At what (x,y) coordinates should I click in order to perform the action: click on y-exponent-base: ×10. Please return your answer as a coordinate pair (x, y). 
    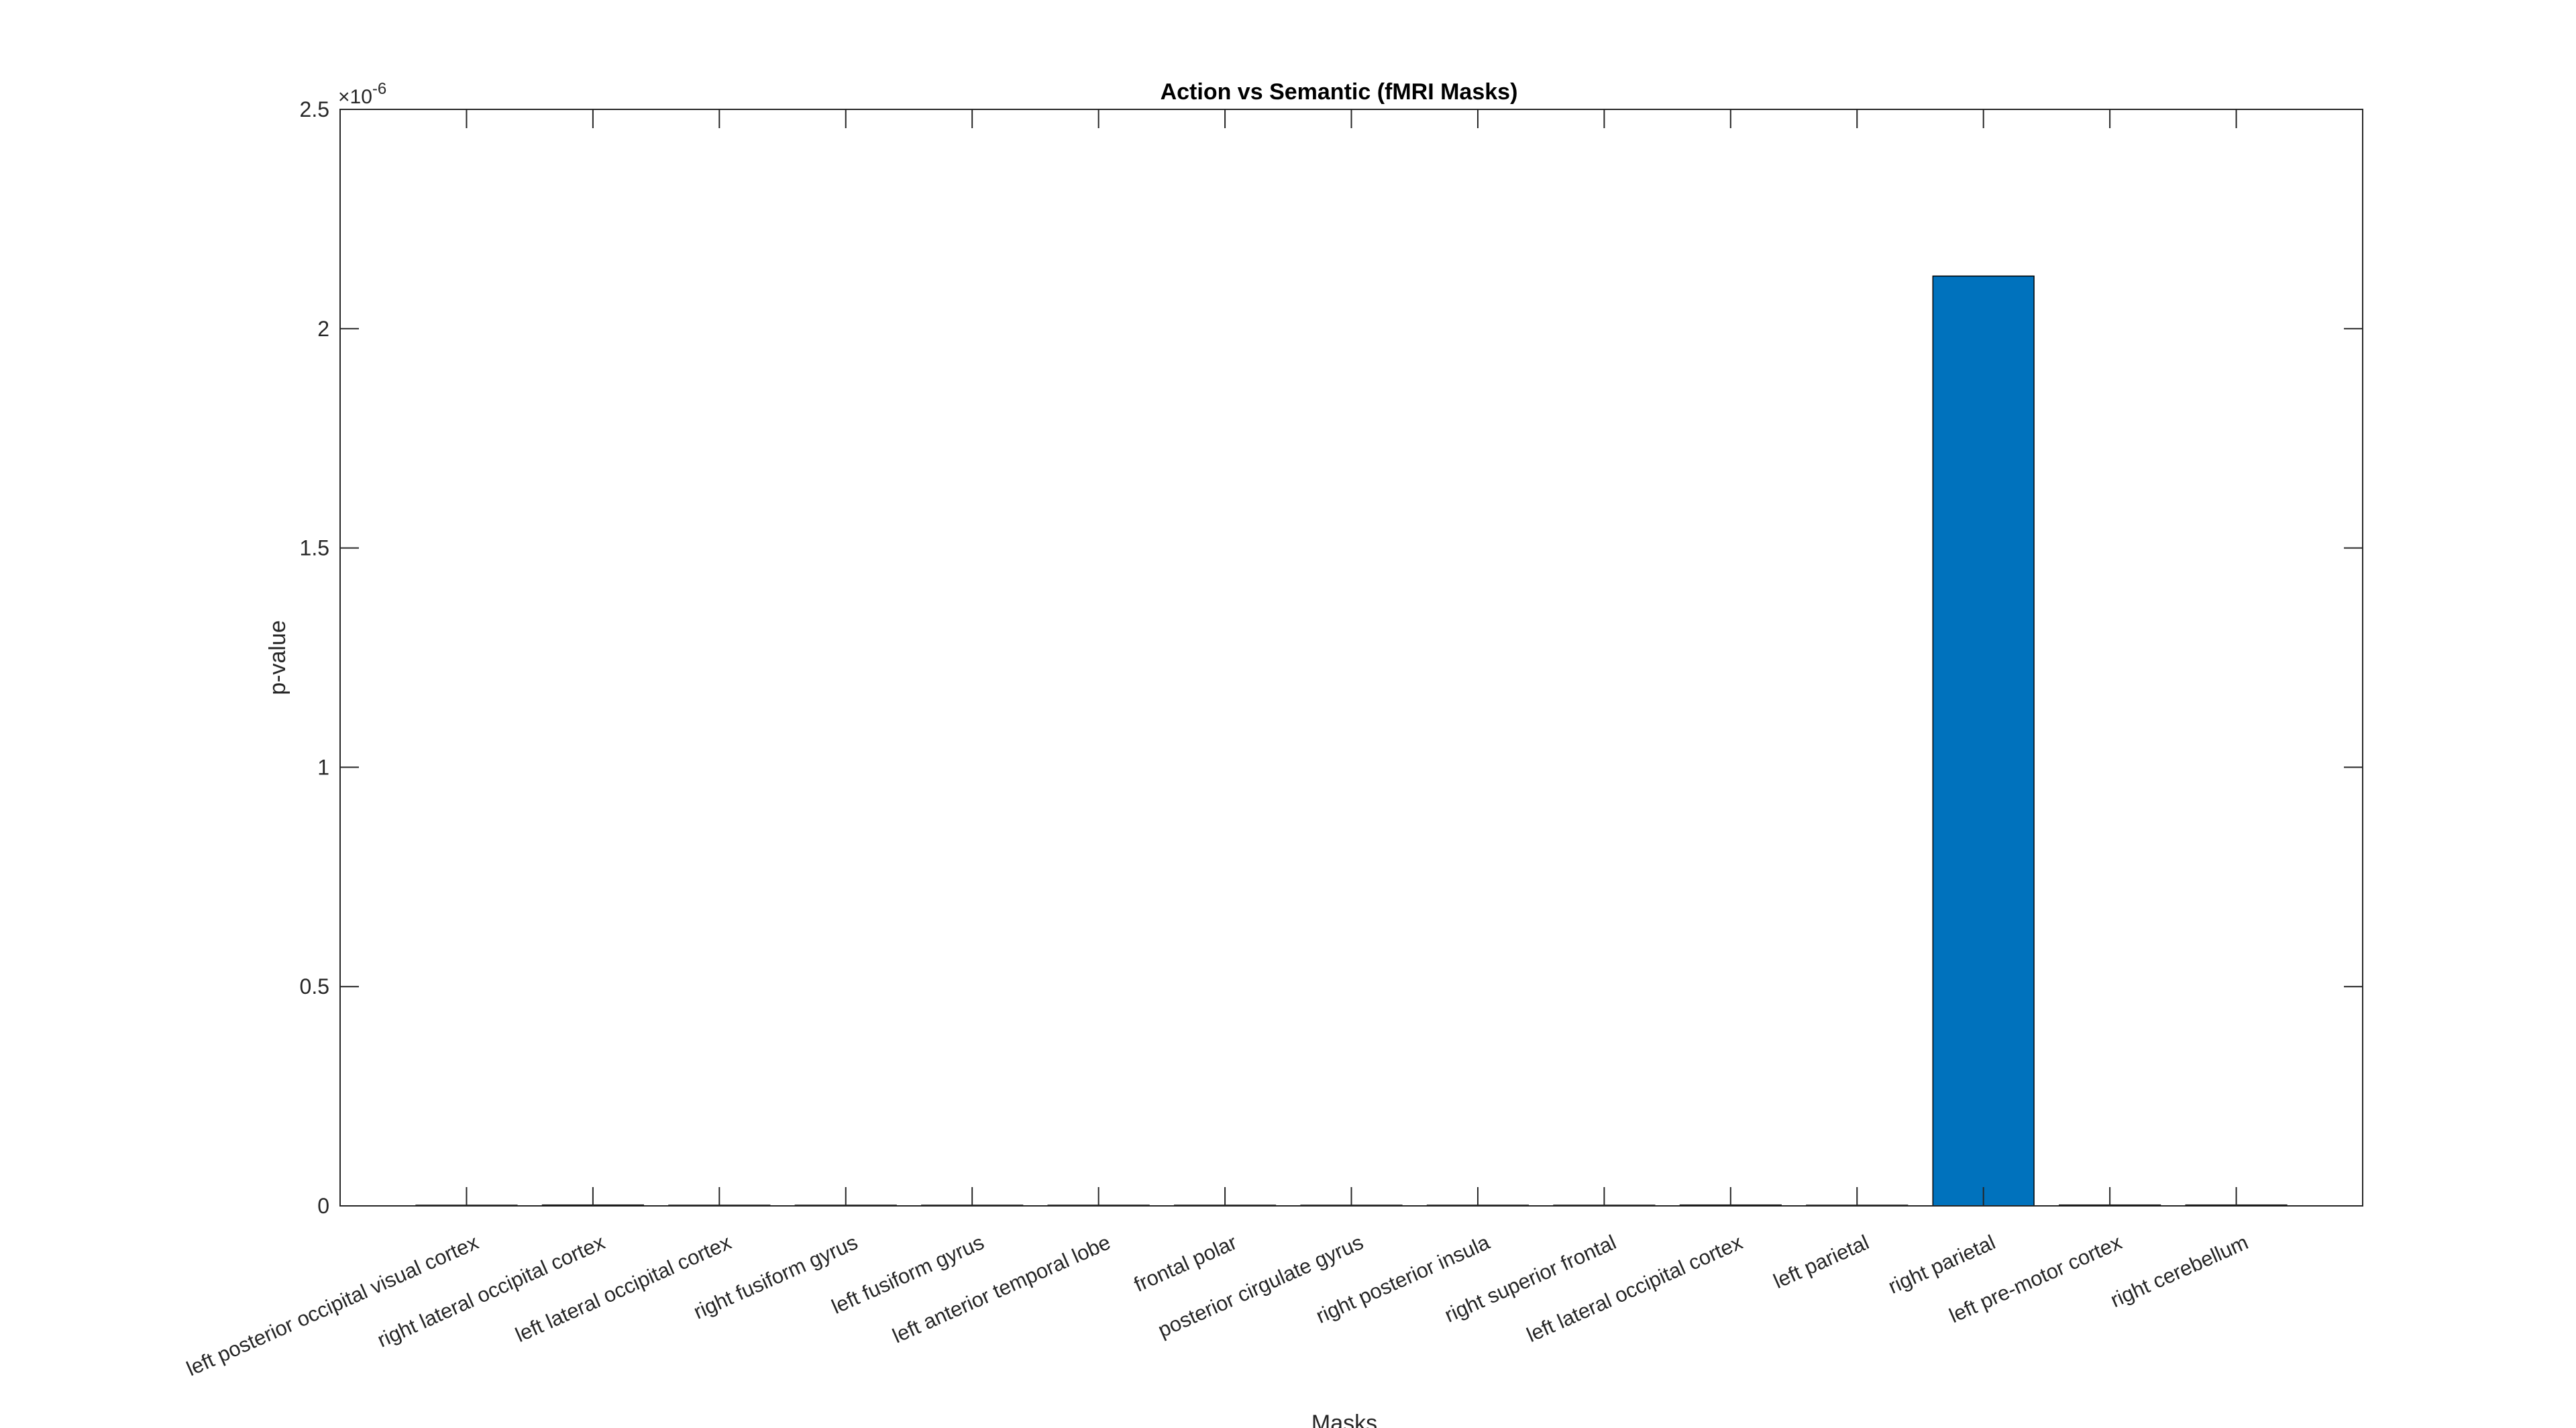
    Looking at the image, I should click on (355, 97).